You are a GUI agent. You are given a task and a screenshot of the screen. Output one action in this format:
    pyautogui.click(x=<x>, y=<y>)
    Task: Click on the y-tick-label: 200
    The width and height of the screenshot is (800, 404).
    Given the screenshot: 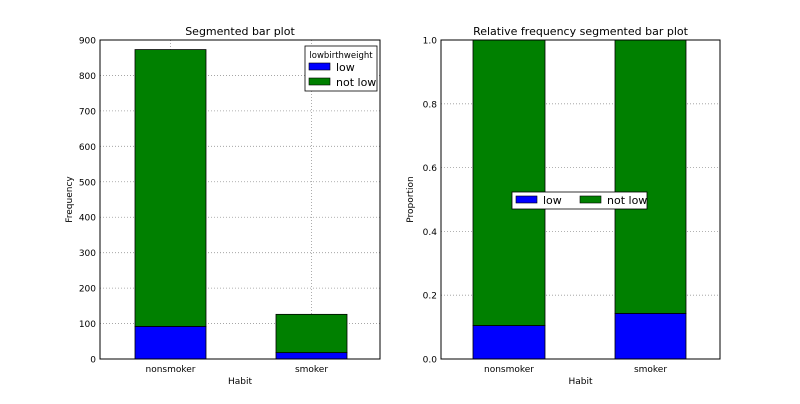 What is the action you would take?
    pyautogui.click(x=87, y=290)
    